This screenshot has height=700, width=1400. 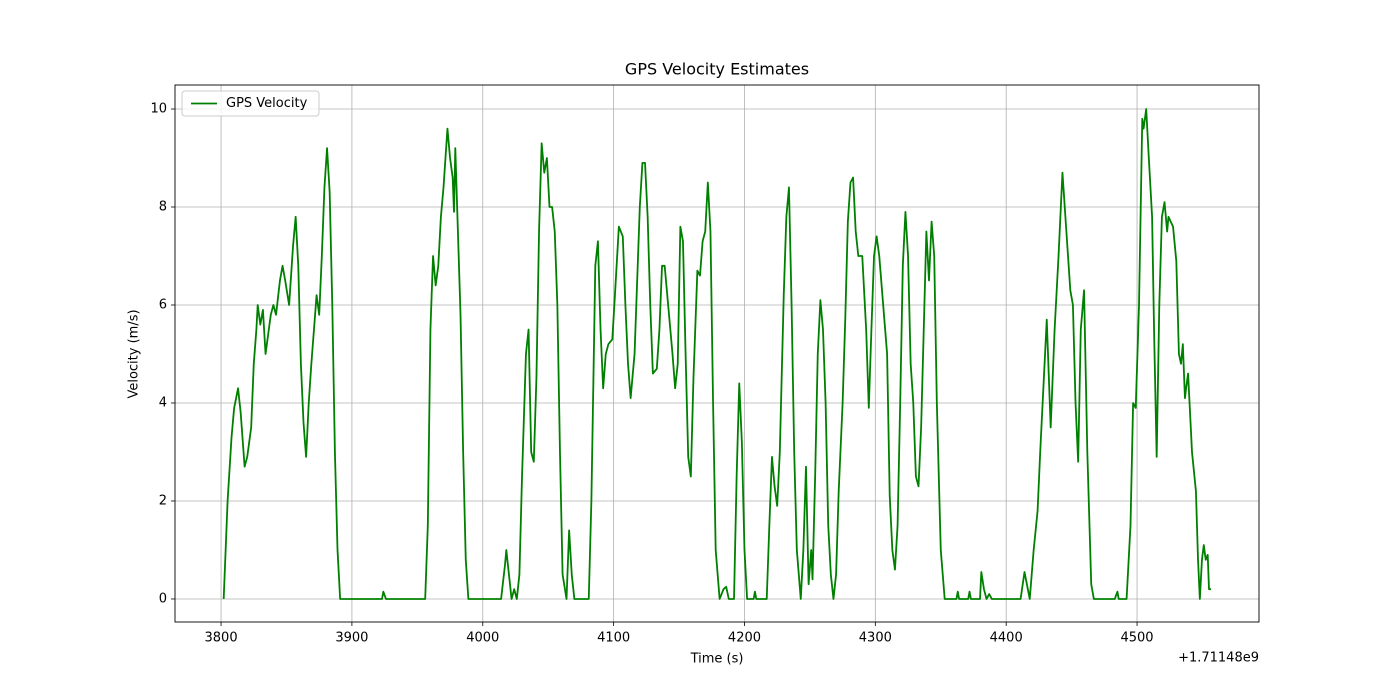 What do you see at coordinates (163, 304) in the screenshot?
I see `y-tick-label: 6` at bounding box center [163, 304].